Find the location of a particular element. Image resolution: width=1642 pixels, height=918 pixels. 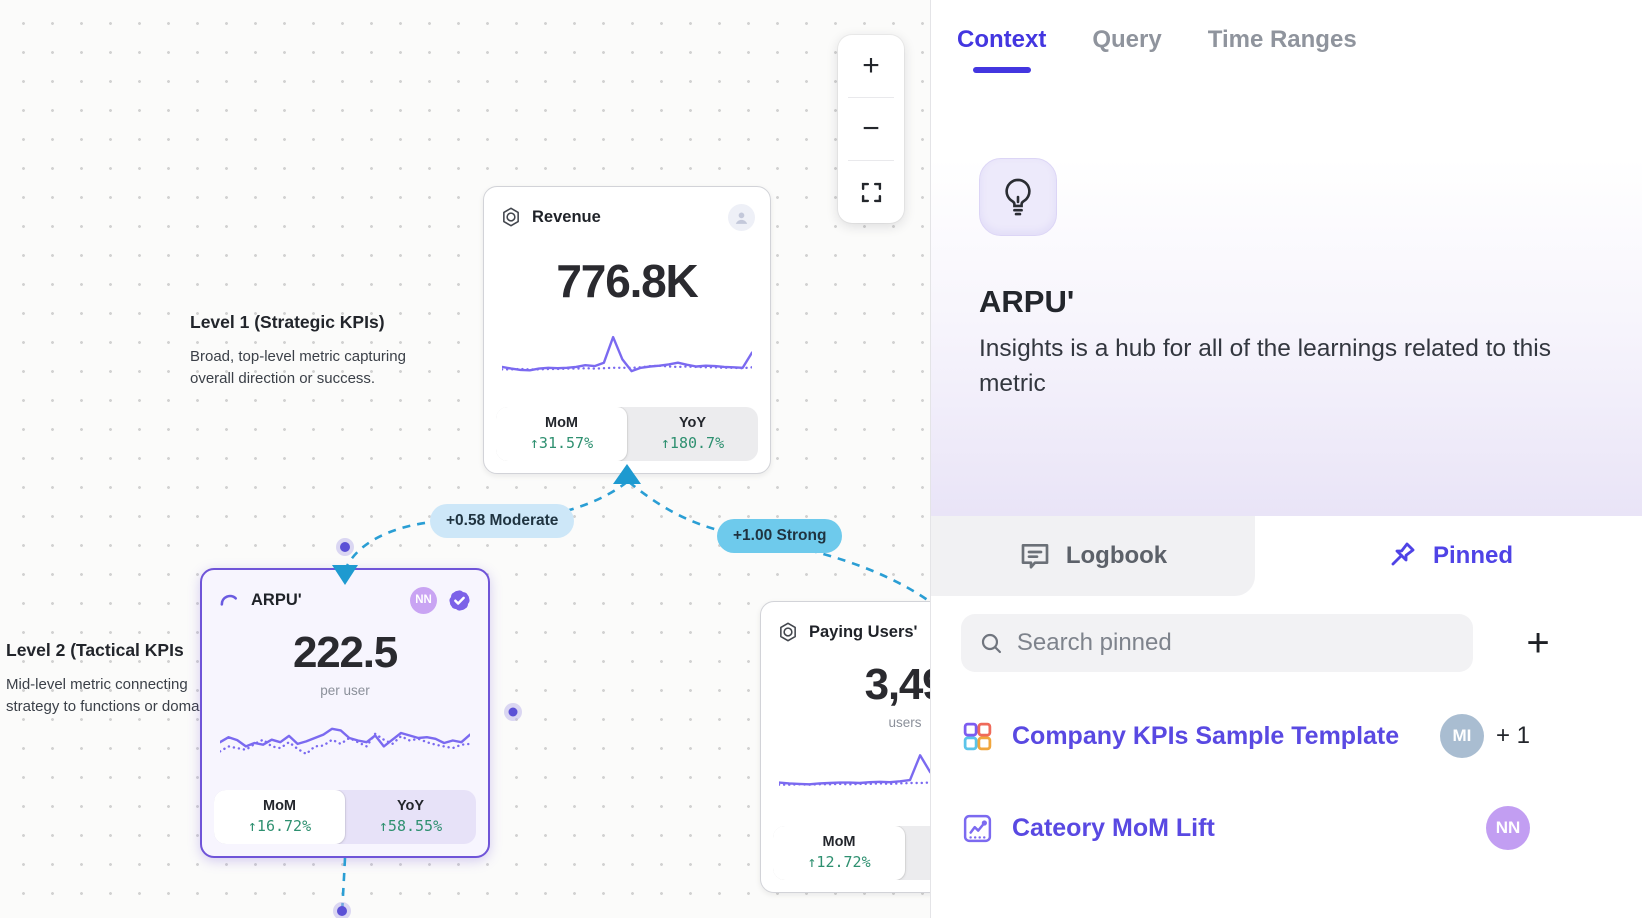

metric-card-revenue: Revenue 776.8K MoM ↑31.57% is located at coordinates (627, 330).